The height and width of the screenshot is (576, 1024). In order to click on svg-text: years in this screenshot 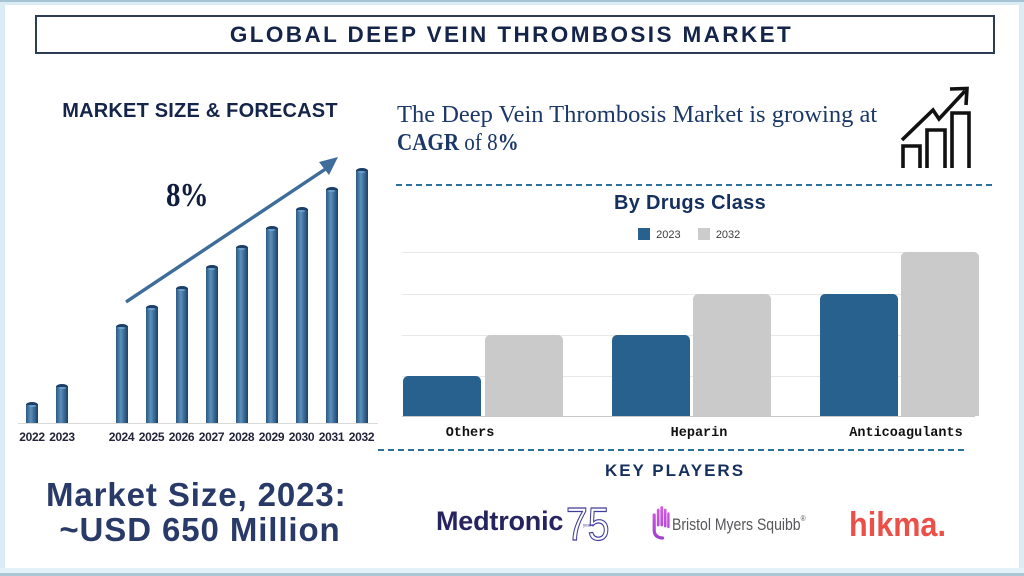, I will do `click(589, 525)`.